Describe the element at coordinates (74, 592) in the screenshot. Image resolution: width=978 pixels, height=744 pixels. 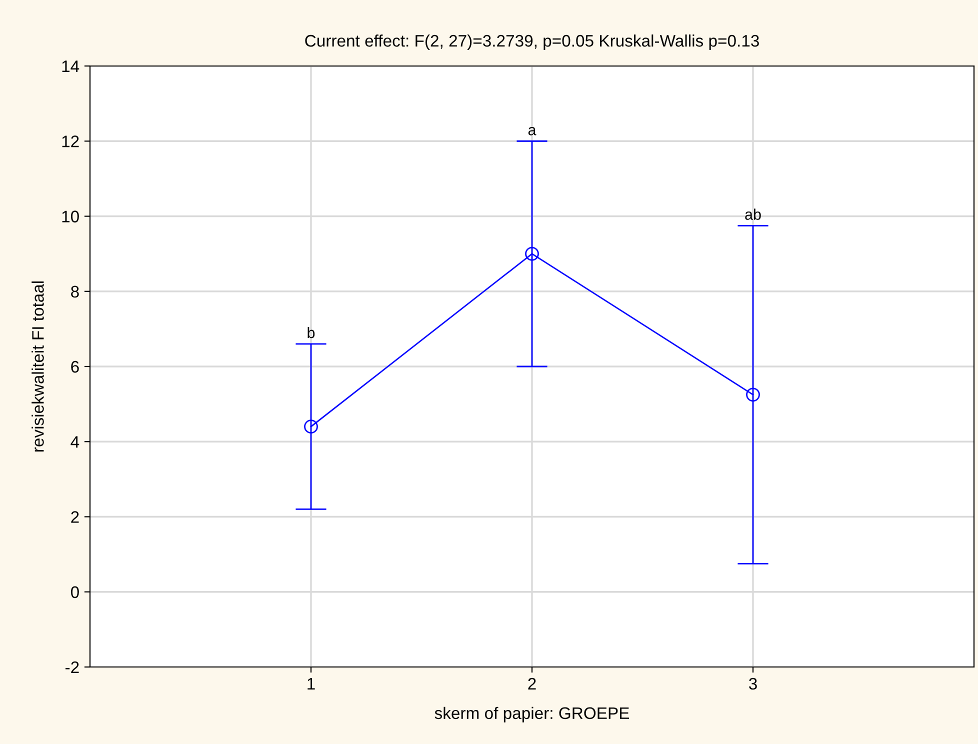
I see `y-tick-label: 0` at that location.